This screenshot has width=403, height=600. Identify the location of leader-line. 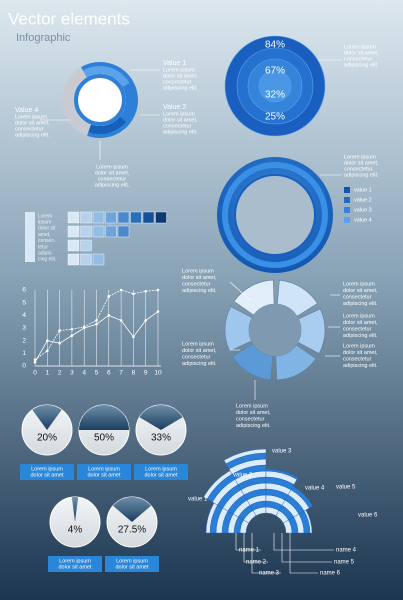
(240, 291).